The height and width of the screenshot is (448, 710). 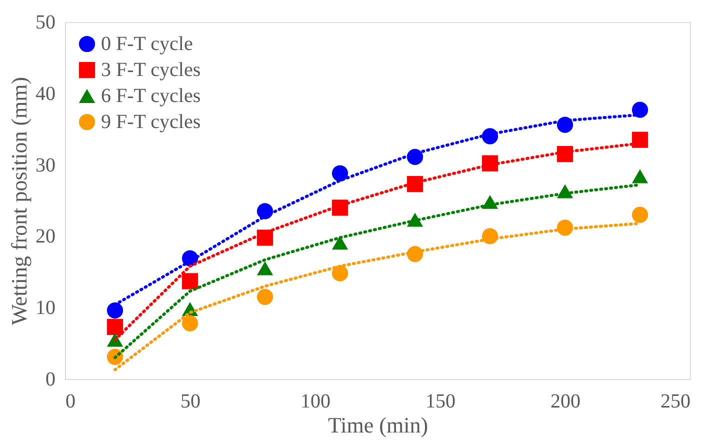 I want to click on legend-label: 3 F-T cycles, so click(x=151, y=70).